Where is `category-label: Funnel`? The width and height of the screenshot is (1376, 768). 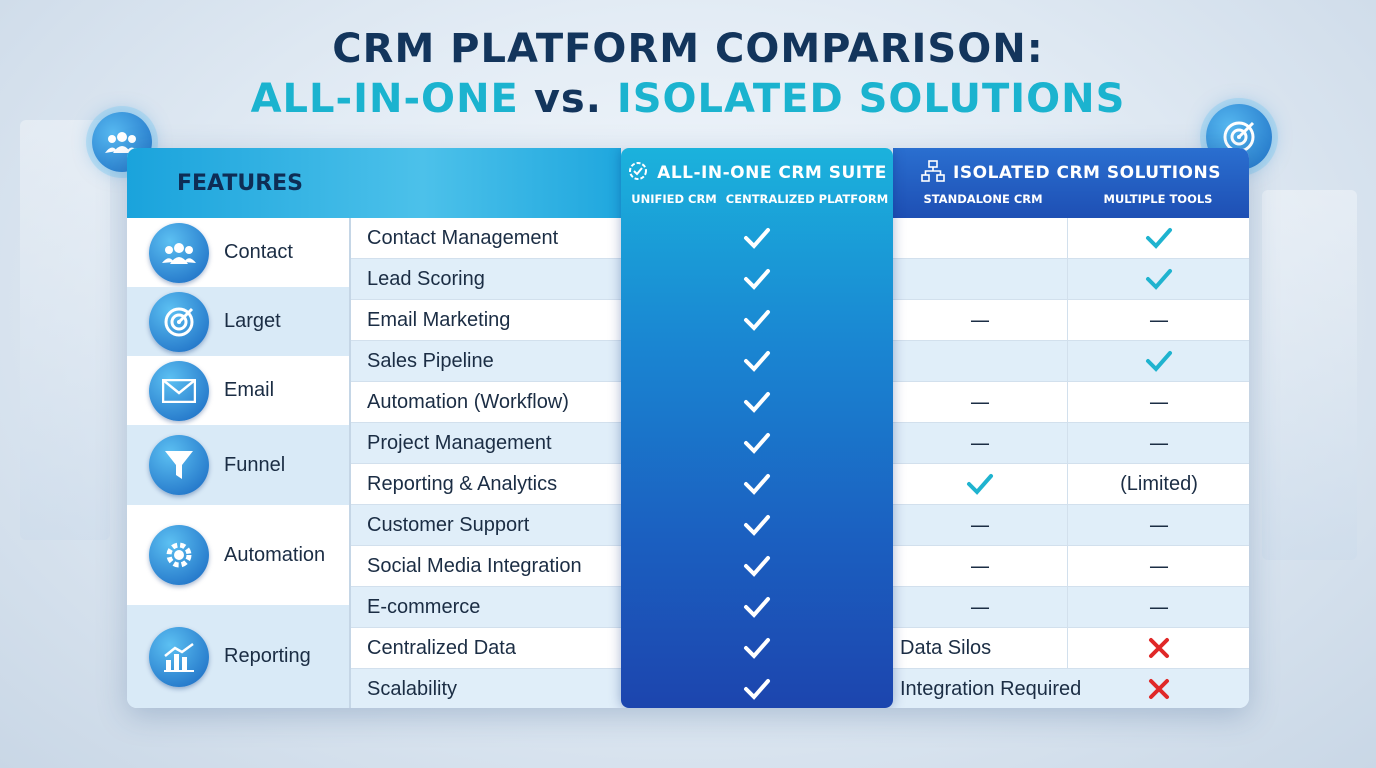 category-label: Funnel is located at coordinates (255, 464).